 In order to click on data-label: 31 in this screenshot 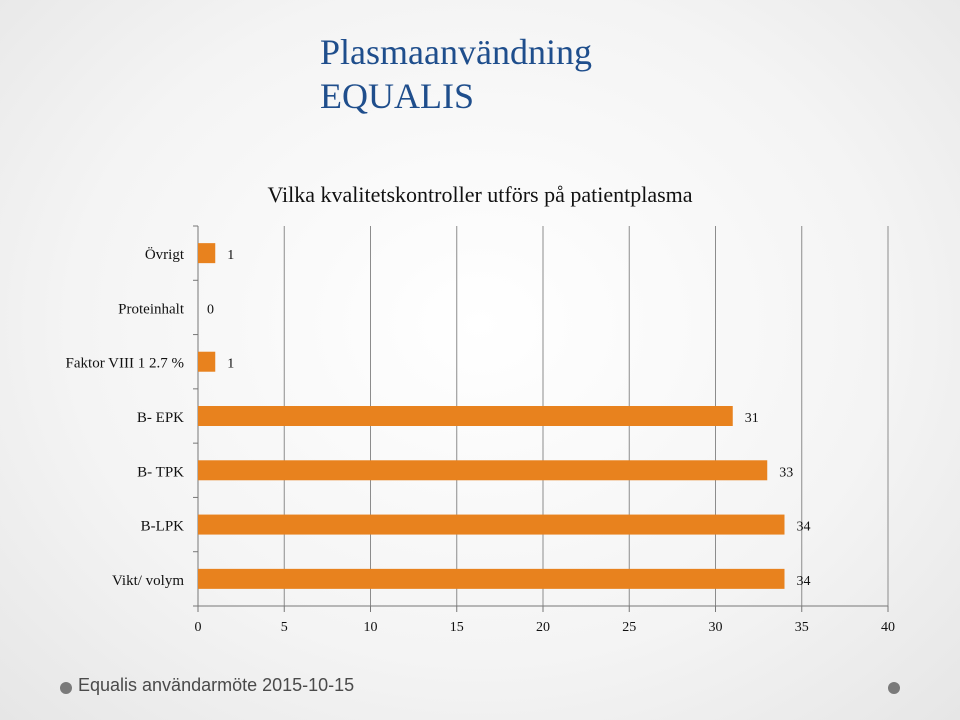, I will do `click(752, 418)`.